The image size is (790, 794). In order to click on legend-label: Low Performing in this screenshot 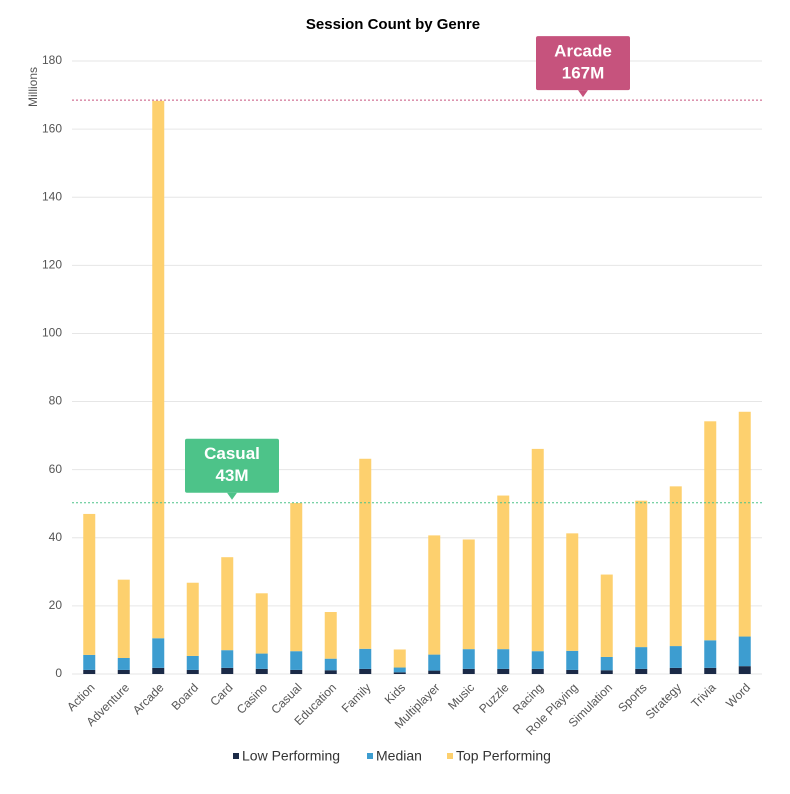, I will do `click(291, 756)`.